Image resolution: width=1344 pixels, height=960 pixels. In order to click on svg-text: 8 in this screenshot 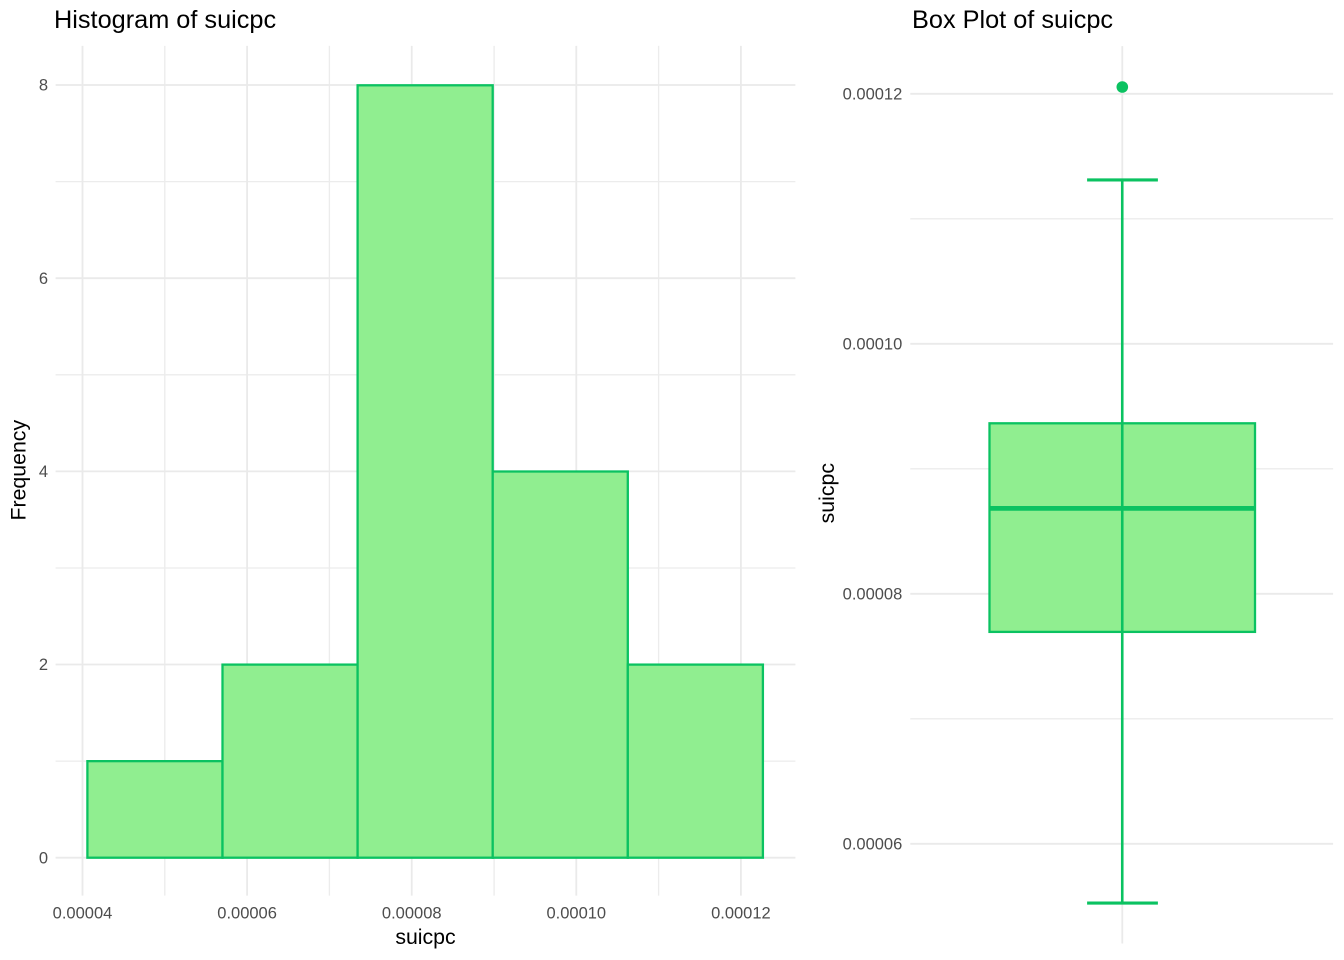, I will do `click(43, 86)`.